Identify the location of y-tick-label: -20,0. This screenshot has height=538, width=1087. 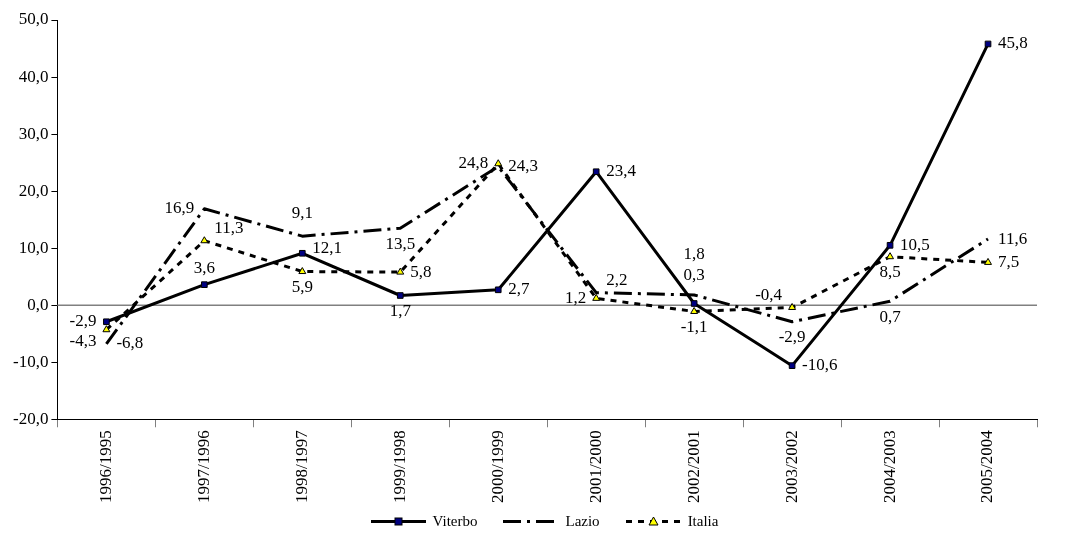
(30, 418).